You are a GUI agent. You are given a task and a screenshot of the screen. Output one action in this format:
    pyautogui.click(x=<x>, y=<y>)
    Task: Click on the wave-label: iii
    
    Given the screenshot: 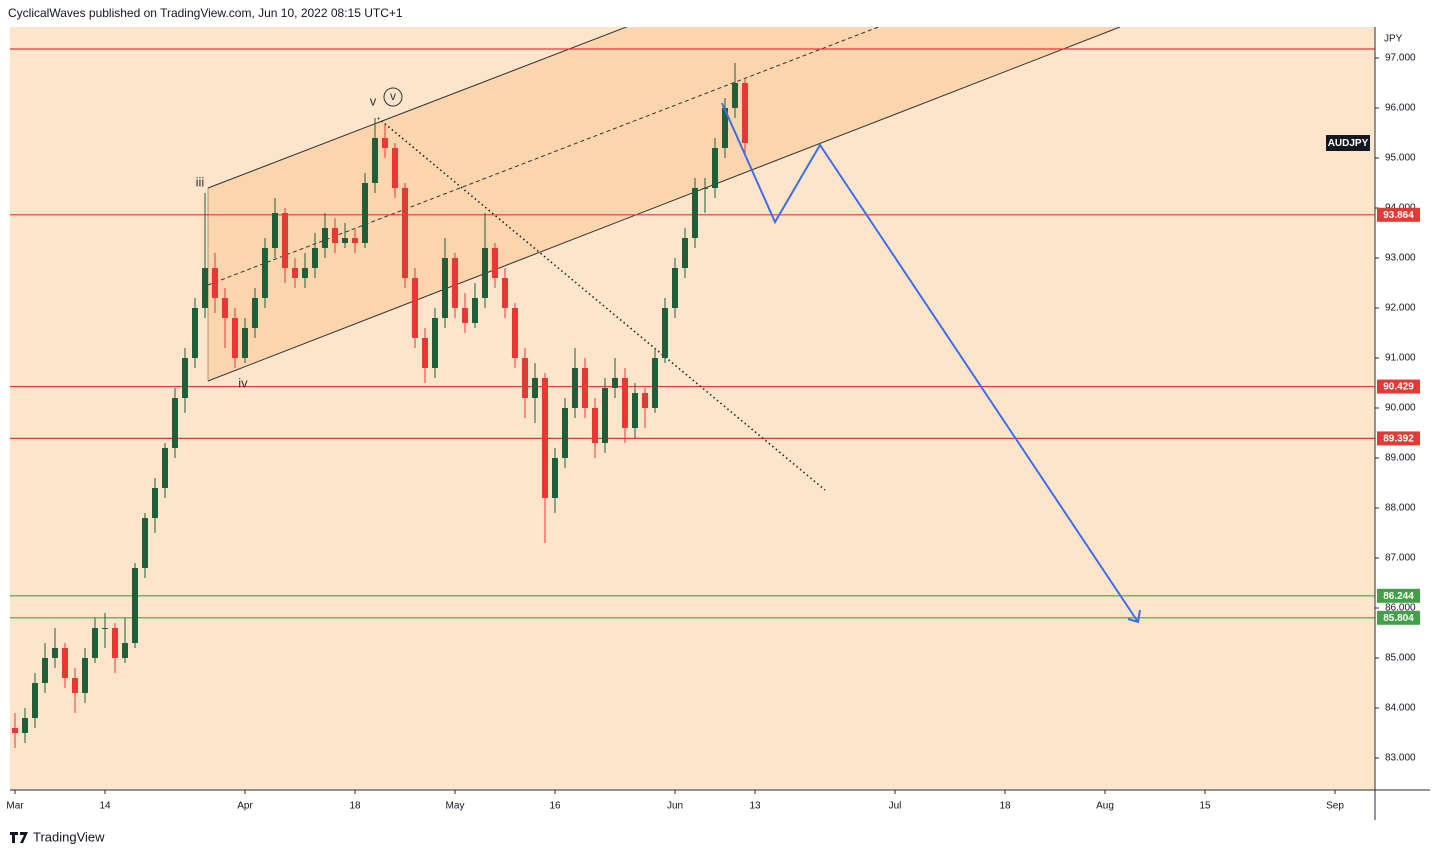 What is the action you would take?
    pyautogui.click(x=200, y=181)
    